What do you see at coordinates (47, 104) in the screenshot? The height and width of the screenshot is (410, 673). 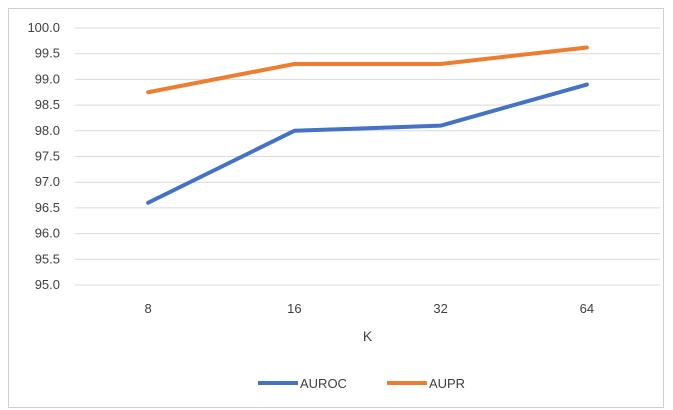 I see `y-tick-label: 98.5` at bounding box center [47, 104].